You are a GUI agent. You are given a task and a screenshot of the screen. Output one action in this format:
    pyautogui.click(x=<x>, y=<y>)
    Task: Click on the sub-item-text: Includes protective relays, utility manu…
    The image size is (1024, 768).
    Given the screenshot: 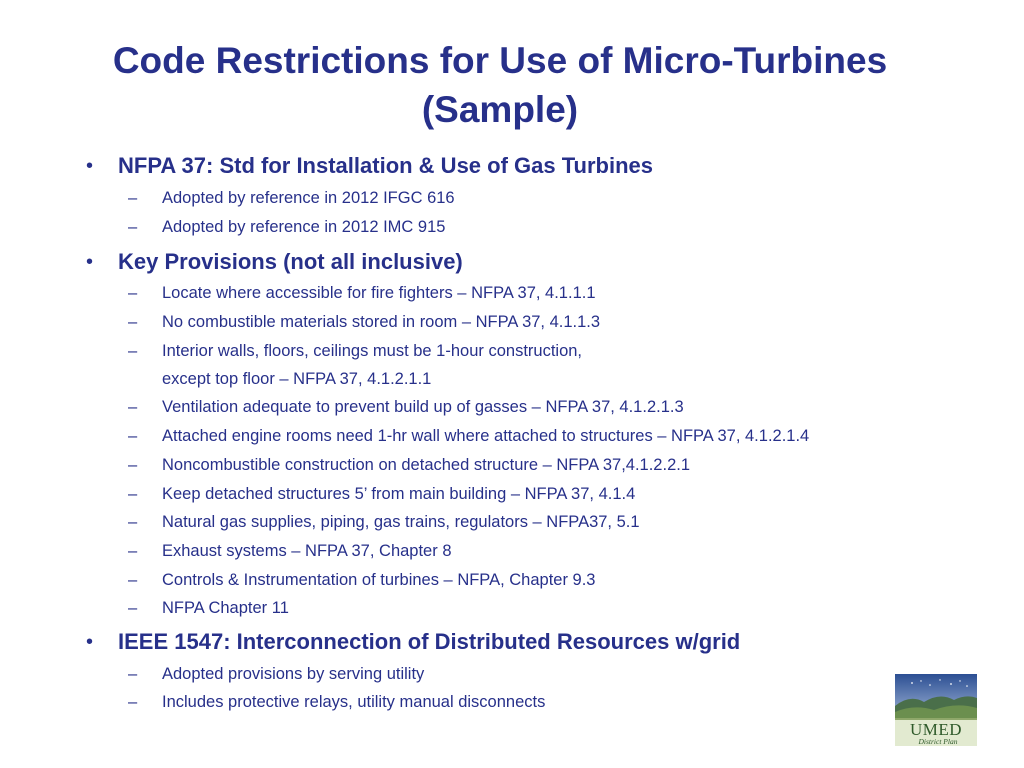 What is the action you would take?
    pyautogui.click(x=354, y=702)
    